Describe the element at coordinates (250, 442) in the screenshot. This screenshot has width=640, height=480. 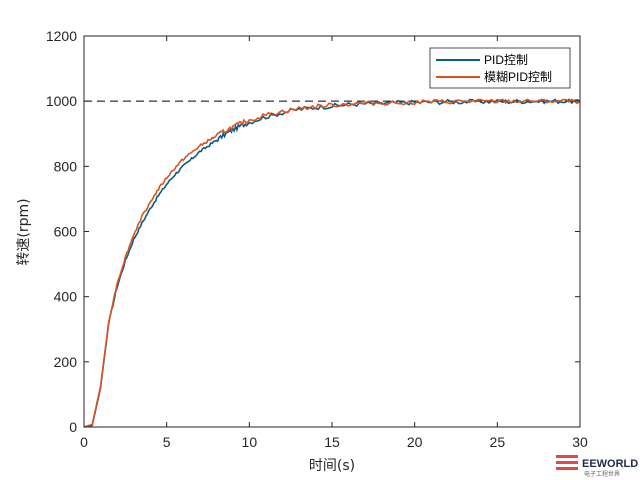
I see `x-tick-label: 10` at that location.